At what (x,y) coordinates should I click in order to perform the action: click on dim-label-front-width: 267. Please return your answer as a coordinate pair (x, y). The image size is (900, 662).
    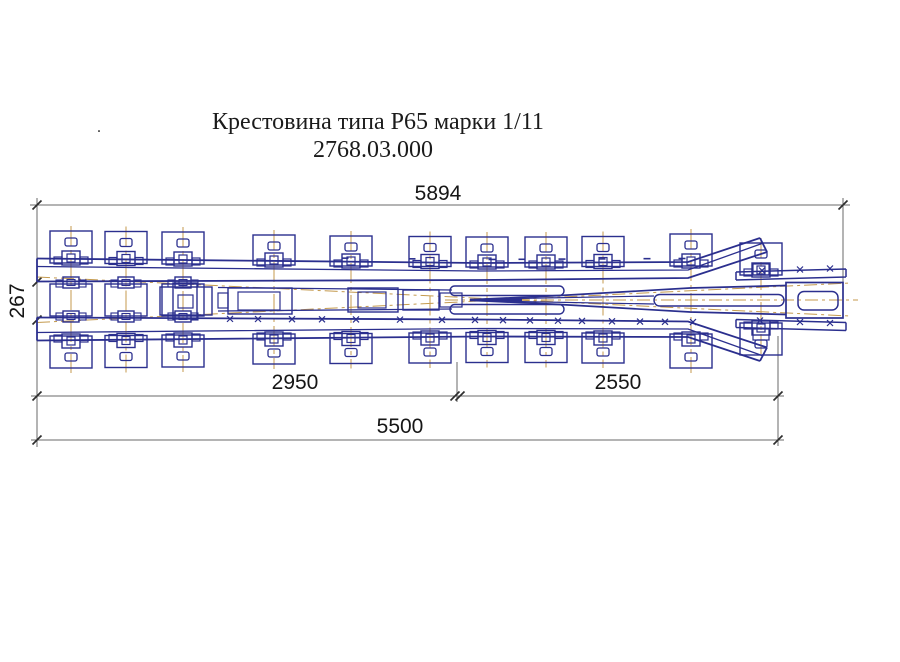
    Looking at the image, I should click on (17, 300).